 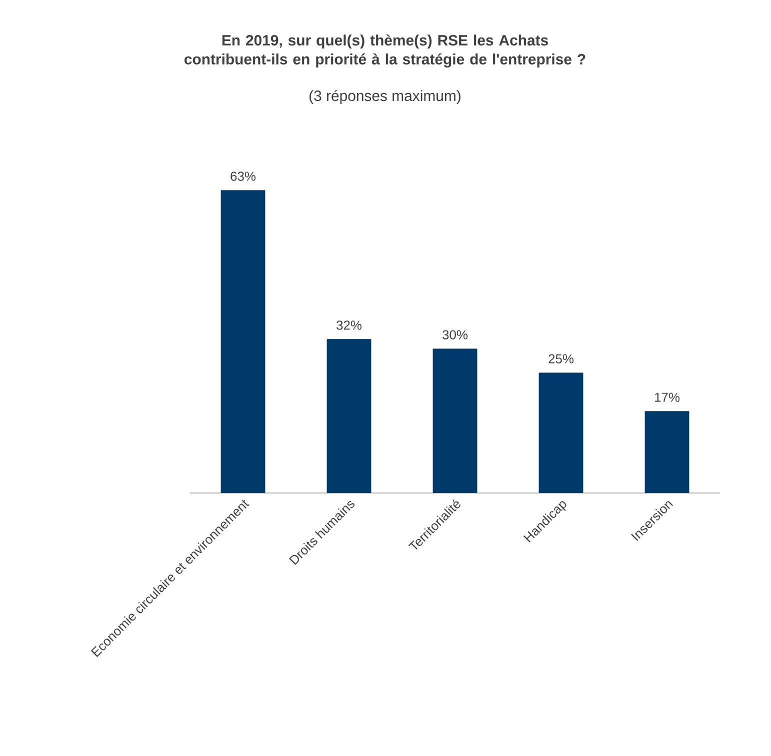 I want to click on data-label: 17%, so click(x=667, y=397).